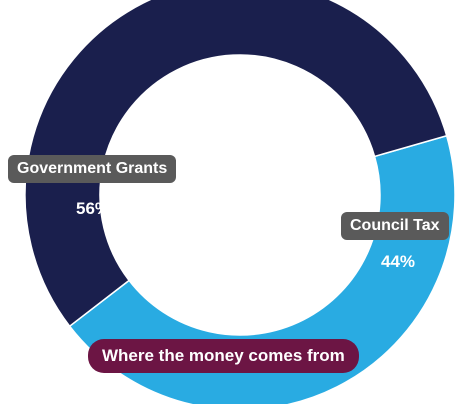 The width and height of the screenshot is (455, 404). I want to click on chart-title: Where the money comes from, so click(223, 356).